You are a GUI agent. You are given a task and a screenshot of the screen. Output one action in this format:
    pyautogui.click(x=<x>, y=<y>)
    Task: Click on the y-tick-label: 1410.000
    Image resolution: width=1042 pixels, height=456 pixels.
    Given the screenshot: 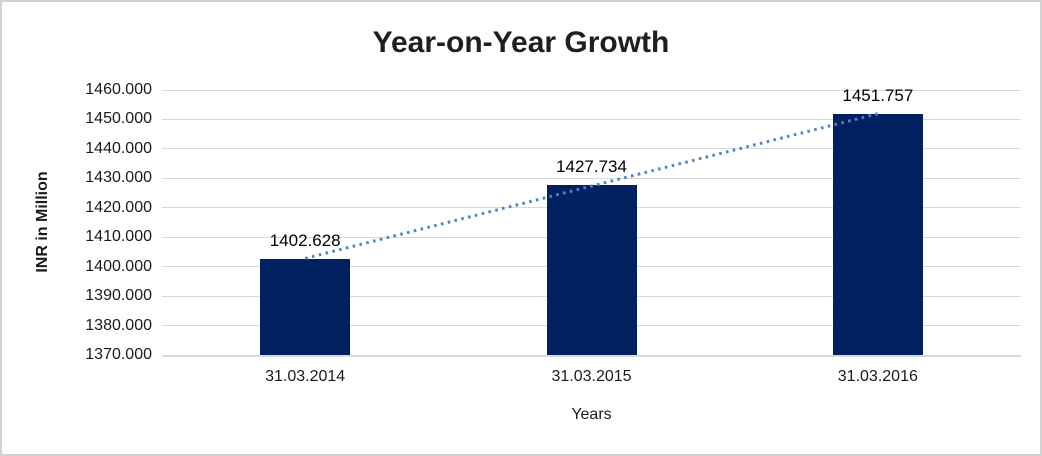 What is the action you would take?
    pyautogui.click(x=118, y=237)
    